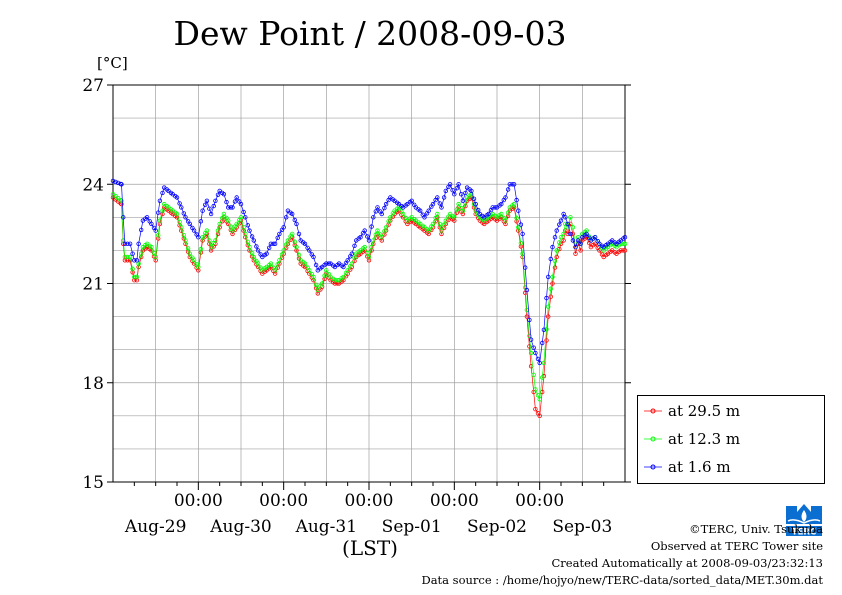 This screenshot has height=595, width=842. I want to click on x-tick-label: 00:00, so click(539, 501).